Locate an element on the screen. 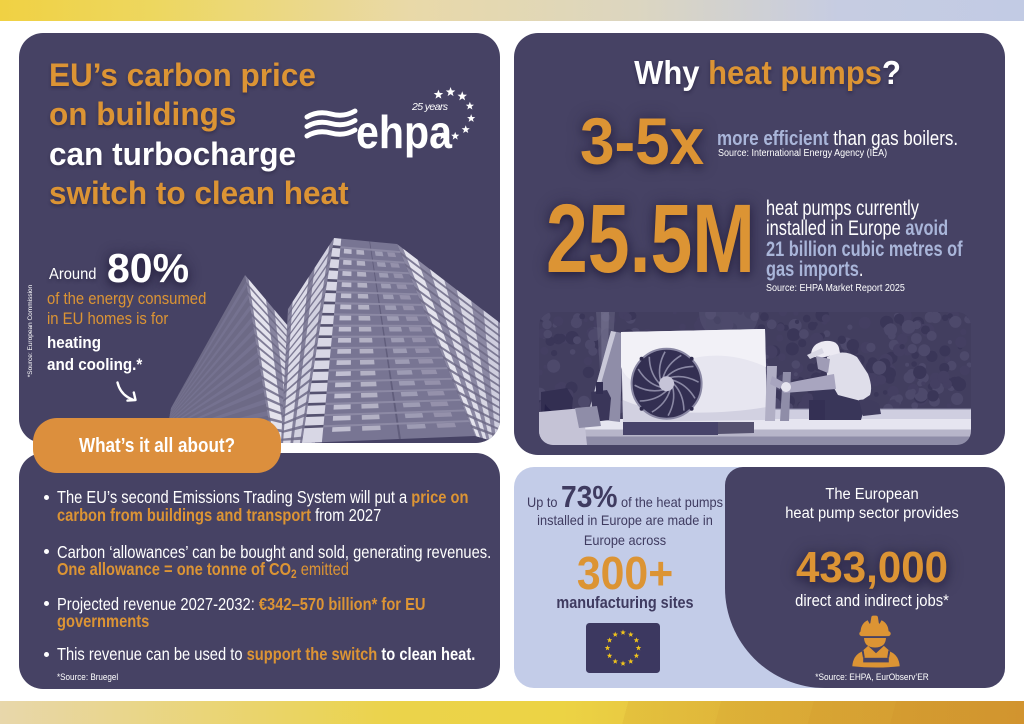  svg-text: 25 years is located at coordinates (430, 107).